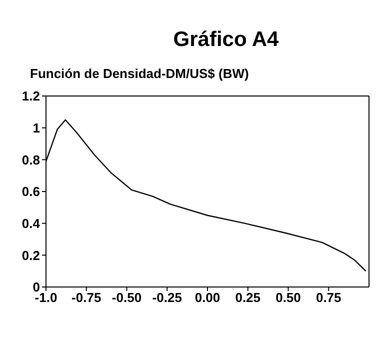  I want to click on x-tick-label: 0.25, so click(248, 298).